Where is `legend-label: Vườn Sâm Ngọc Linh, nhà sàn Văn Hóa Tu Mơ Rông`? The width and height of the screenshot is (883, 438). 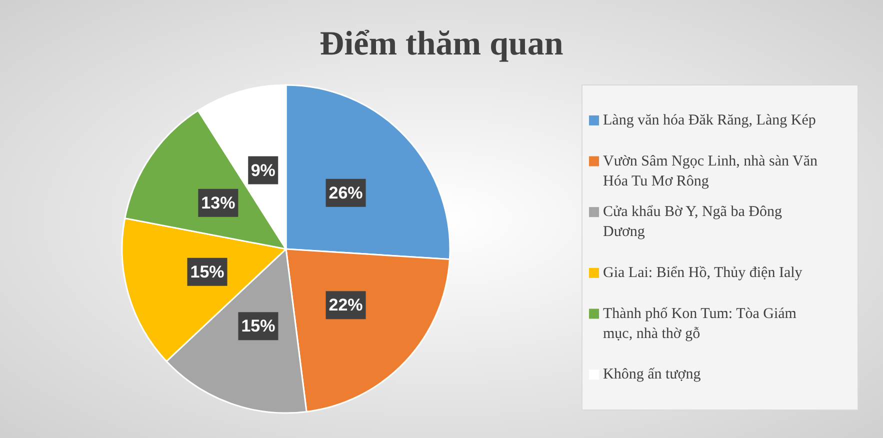
legend-label: Vườn Sâm Ngọc Linh, nhà sàn Văn Hóa Tu Mơ Rông is located at coordinates (710, 171).